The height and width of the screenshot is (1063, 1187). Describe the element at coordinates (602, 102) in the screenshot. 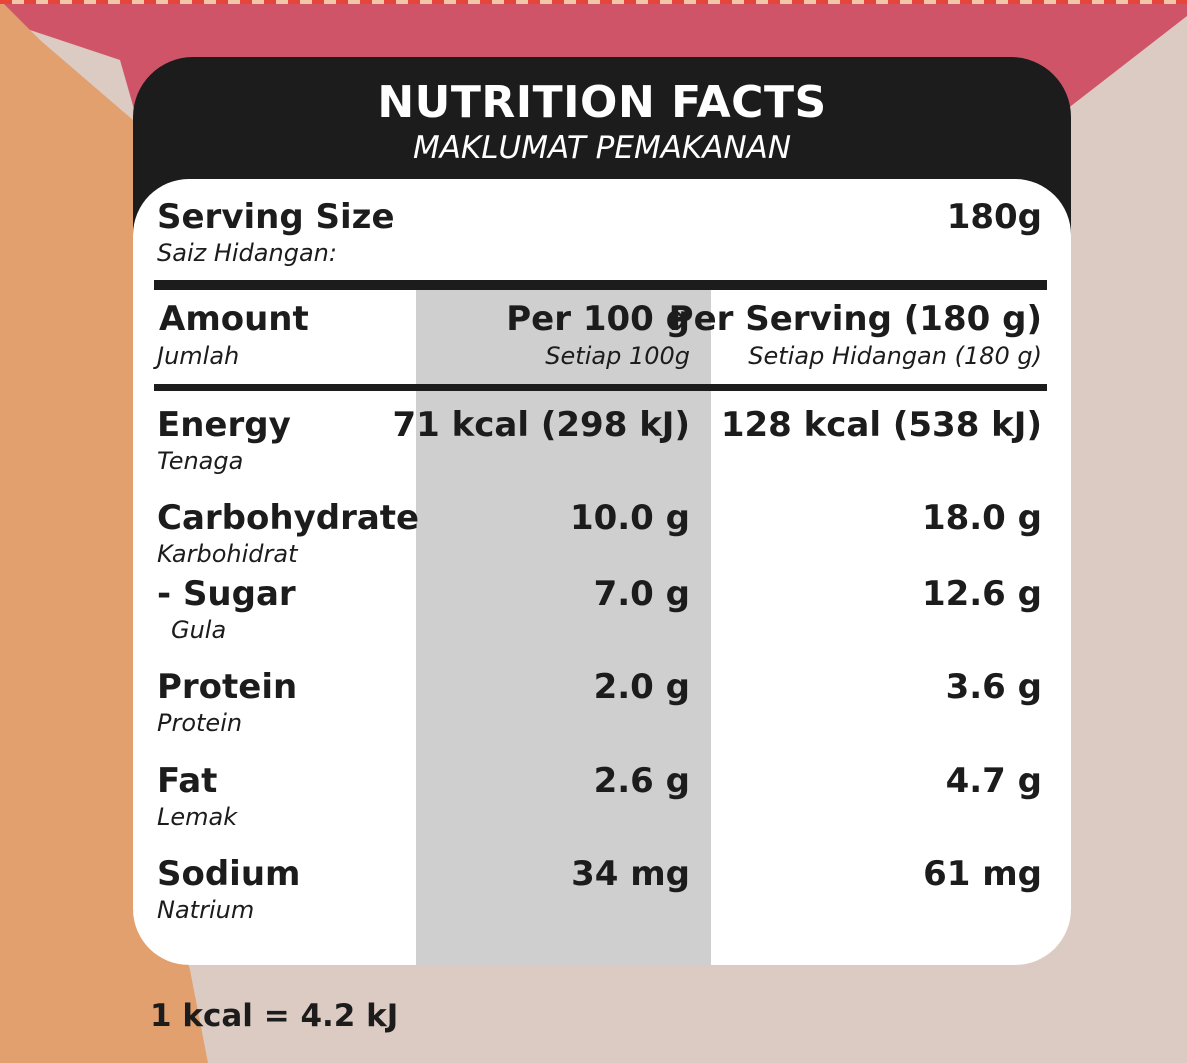

I see `panel-title: NUTRITION FACTS` at that location.